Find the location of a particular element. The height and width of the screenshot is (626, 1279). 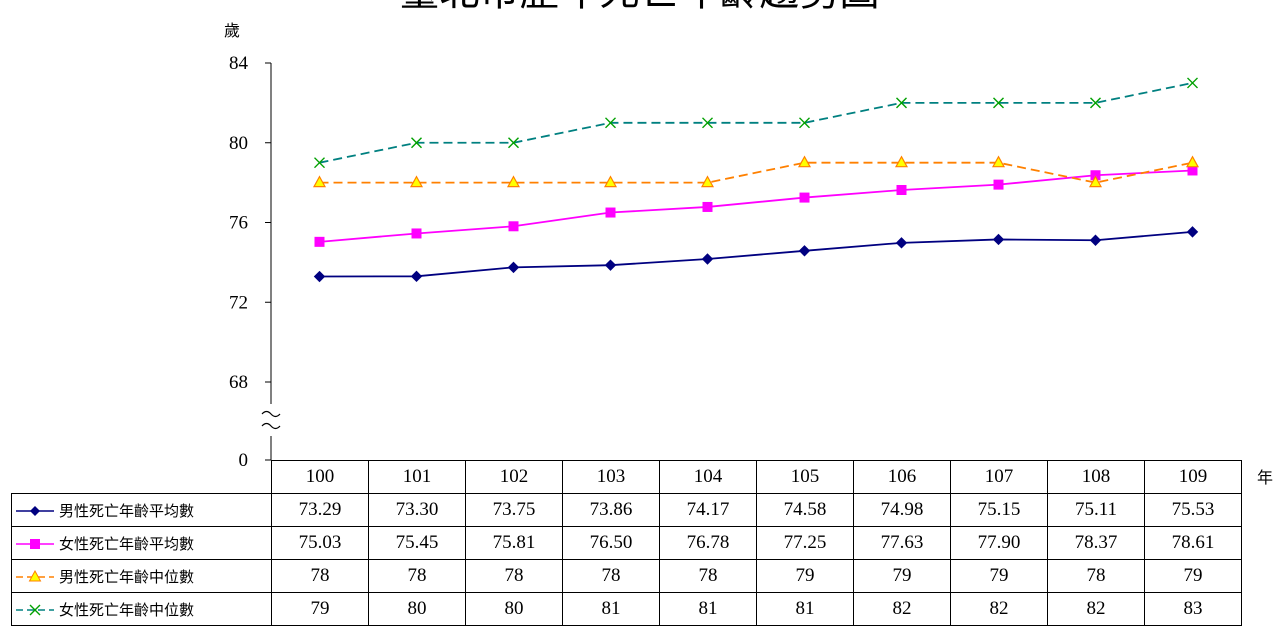

legend-entry: 男性死亡年齡平均數 is located at coordinates (141, 510).